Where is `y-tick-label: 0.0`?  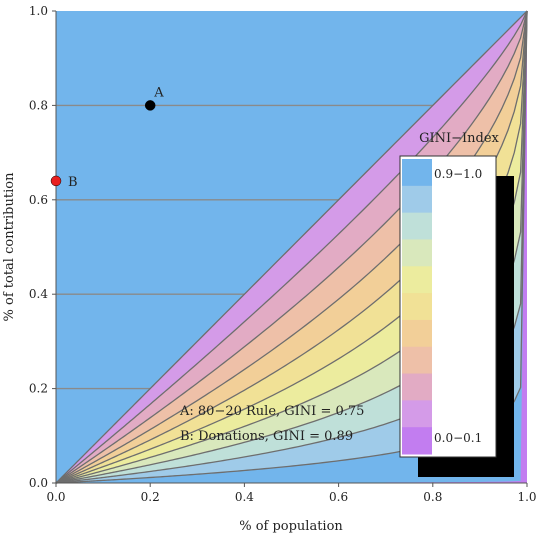
y-tick-label: 0.0 is located at coordinates (38, 483).